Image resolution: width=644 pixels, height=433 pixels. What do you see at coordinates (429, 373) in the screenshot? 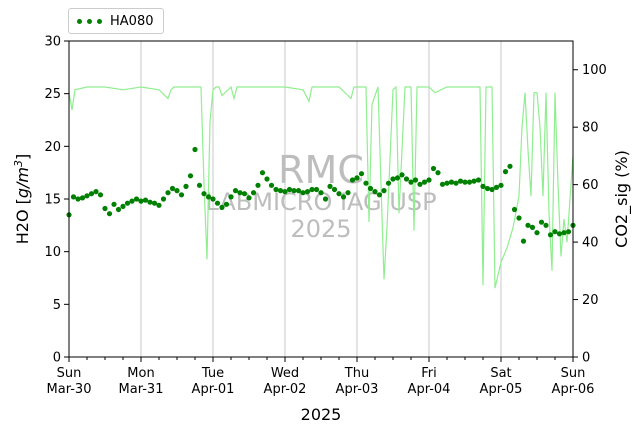
I see `x-tick-day: Fri` at bounding box center [429, 373].